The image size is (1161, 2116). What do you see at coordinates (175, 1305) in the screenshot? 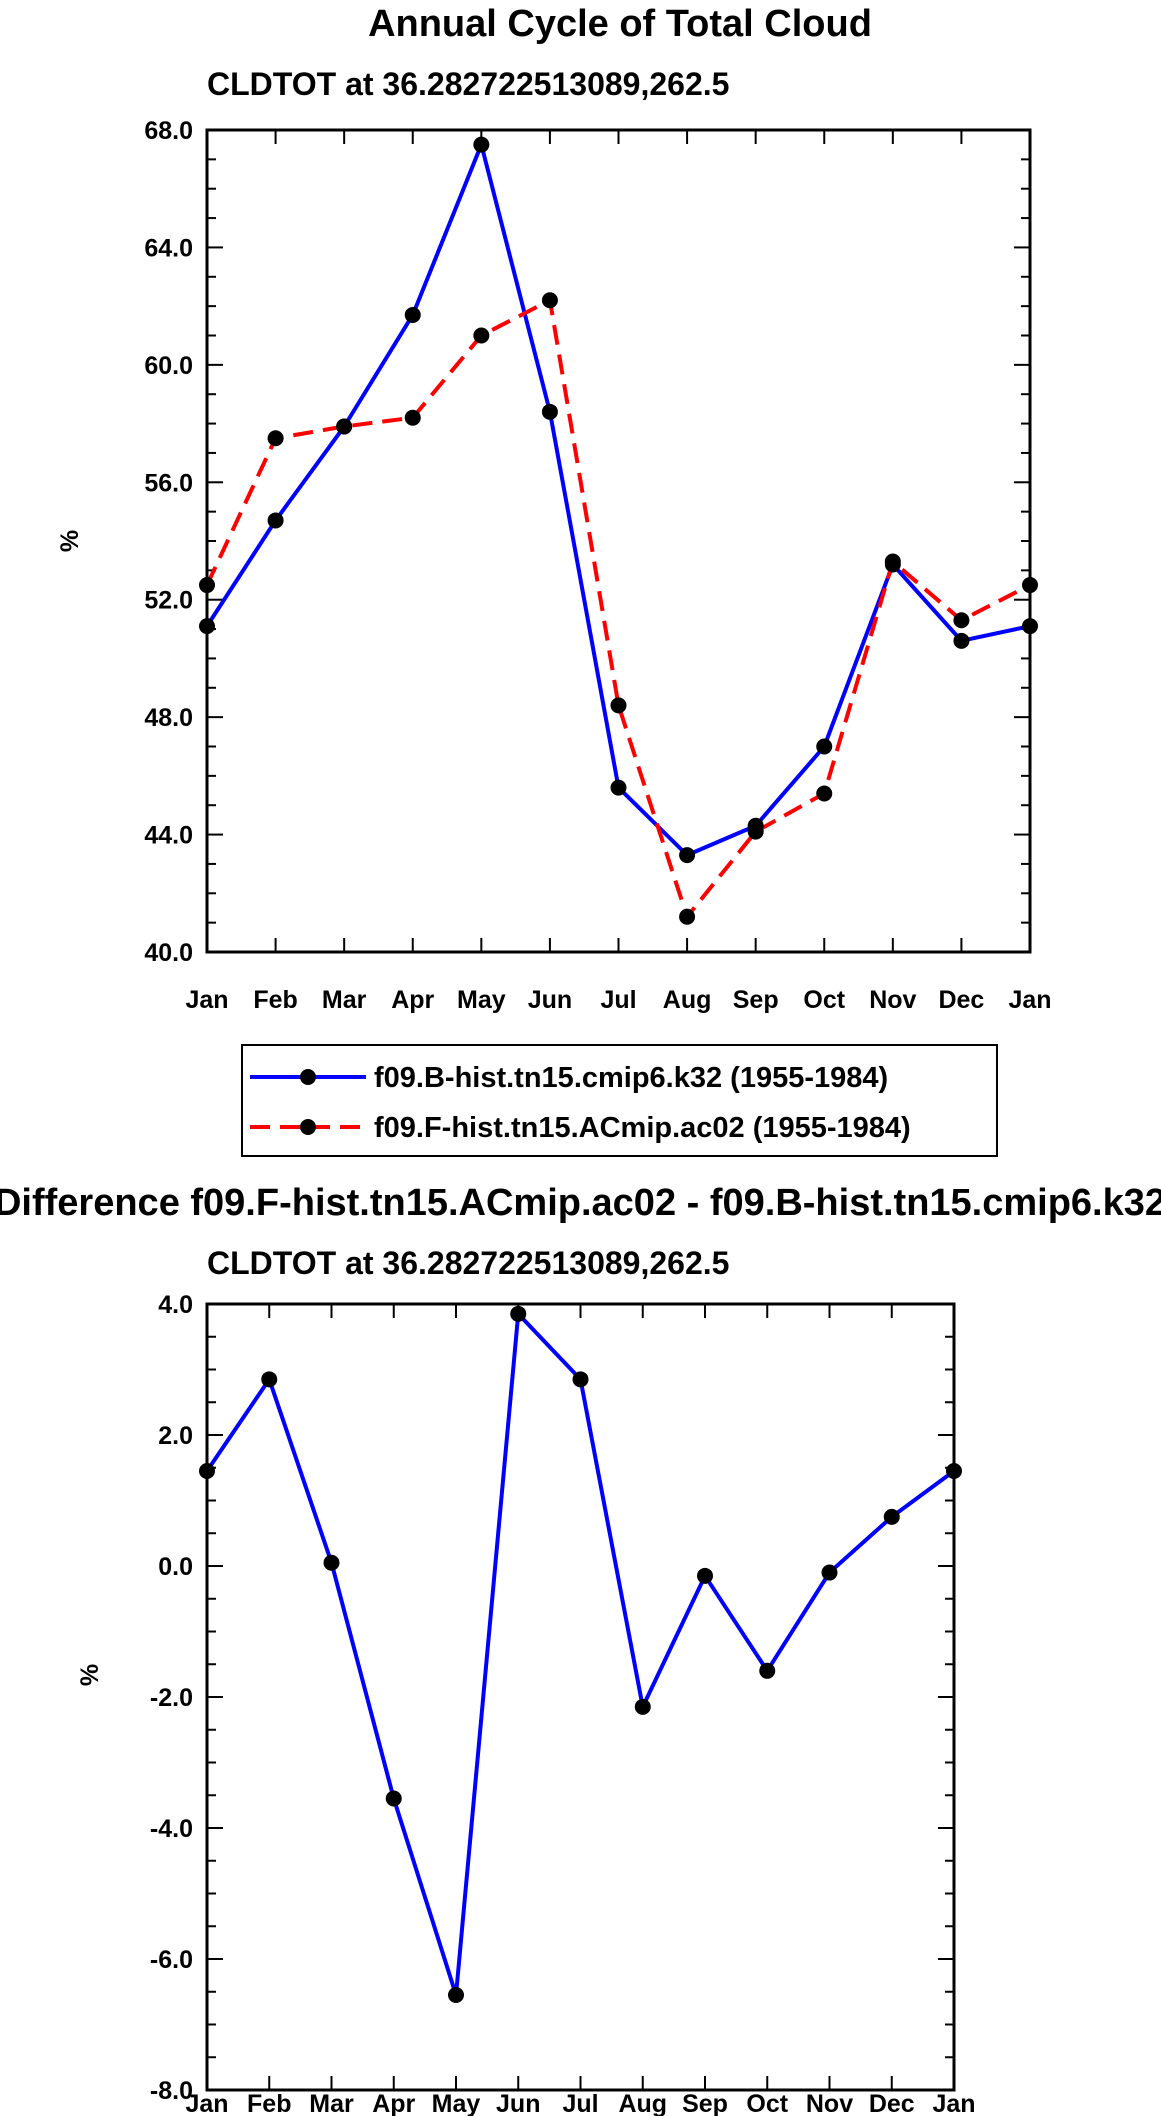
I see `chart2-y-tick-label: 4.0` at bounding box center [175, 1305].